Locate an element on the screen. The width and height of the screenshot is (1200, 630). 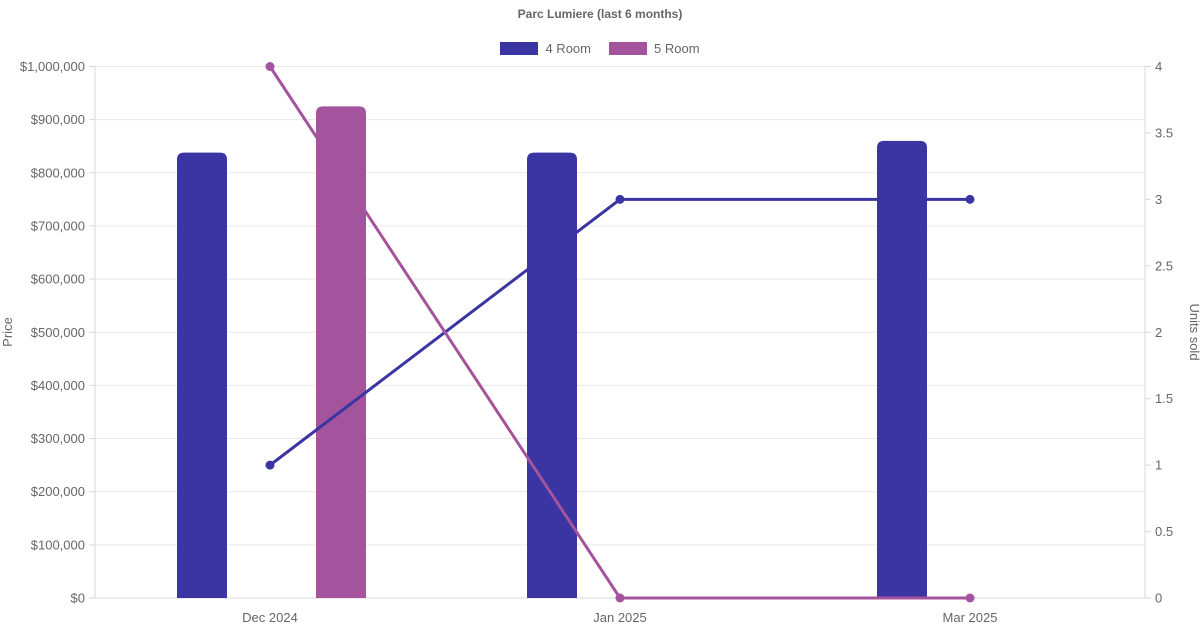
point-4-room-jan-2025 is located at coordinates (620, 199).